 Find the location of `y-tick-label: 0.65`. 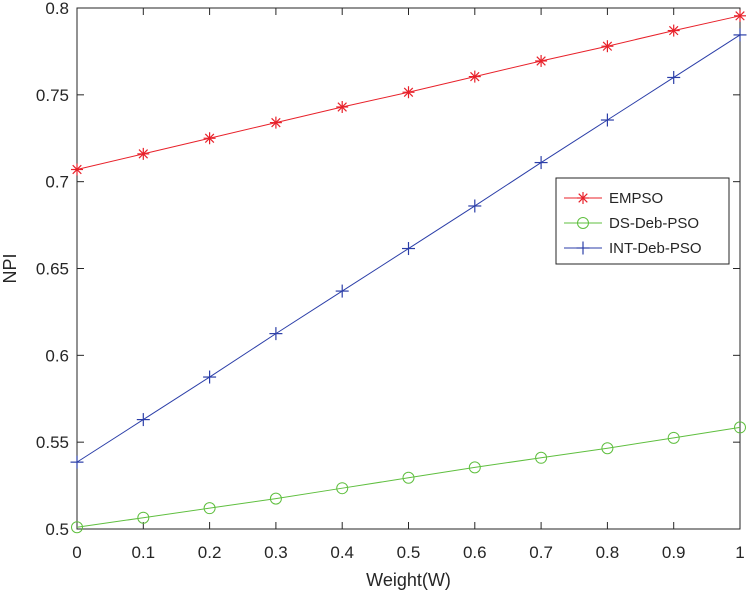

y-tick-label: 0.65 is located at coordinates (52, 269).